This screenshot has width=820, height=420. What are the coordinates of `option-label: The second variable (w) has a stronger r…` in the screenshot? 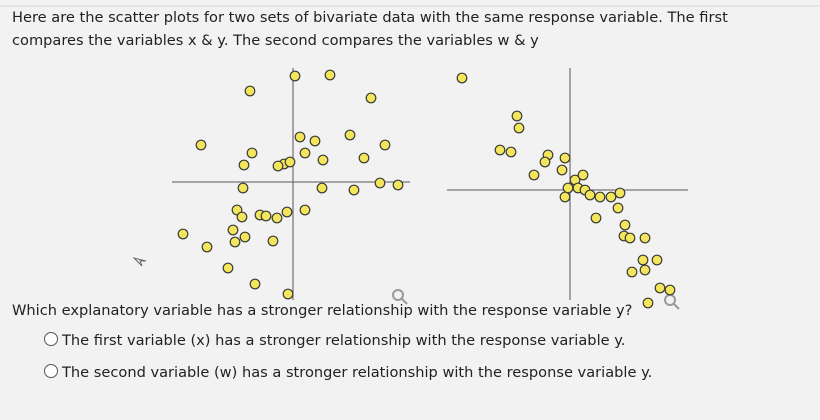 It's located at (356, 372).